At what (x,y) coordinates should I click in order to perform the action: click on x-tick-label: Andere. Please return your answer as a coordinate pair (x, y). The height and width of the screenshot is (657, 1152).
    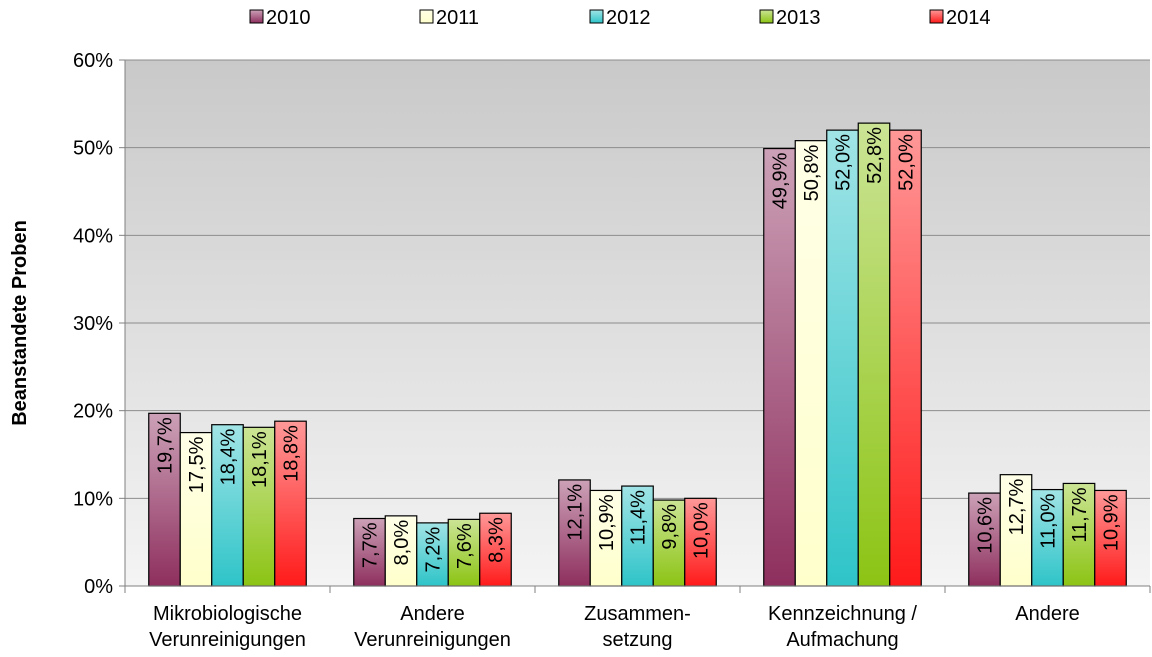
    Looking at the image, I should click on (1047, 614).